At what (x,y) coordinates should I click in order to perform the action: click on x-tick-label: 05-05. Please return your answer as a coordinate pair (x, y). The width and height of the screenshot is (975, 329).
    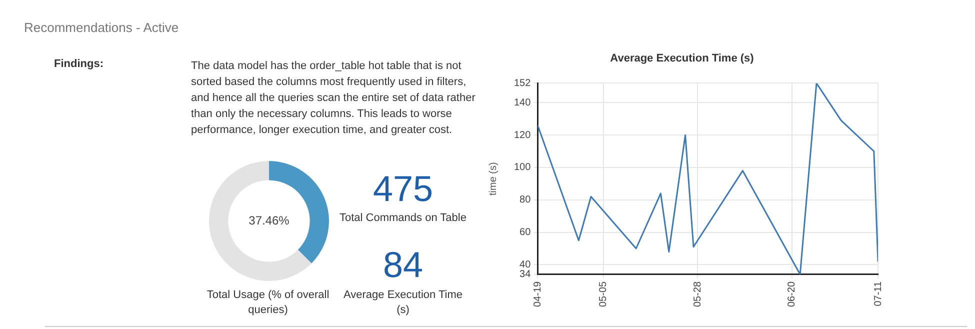
    Looking at the image, I should click on (604, 293).